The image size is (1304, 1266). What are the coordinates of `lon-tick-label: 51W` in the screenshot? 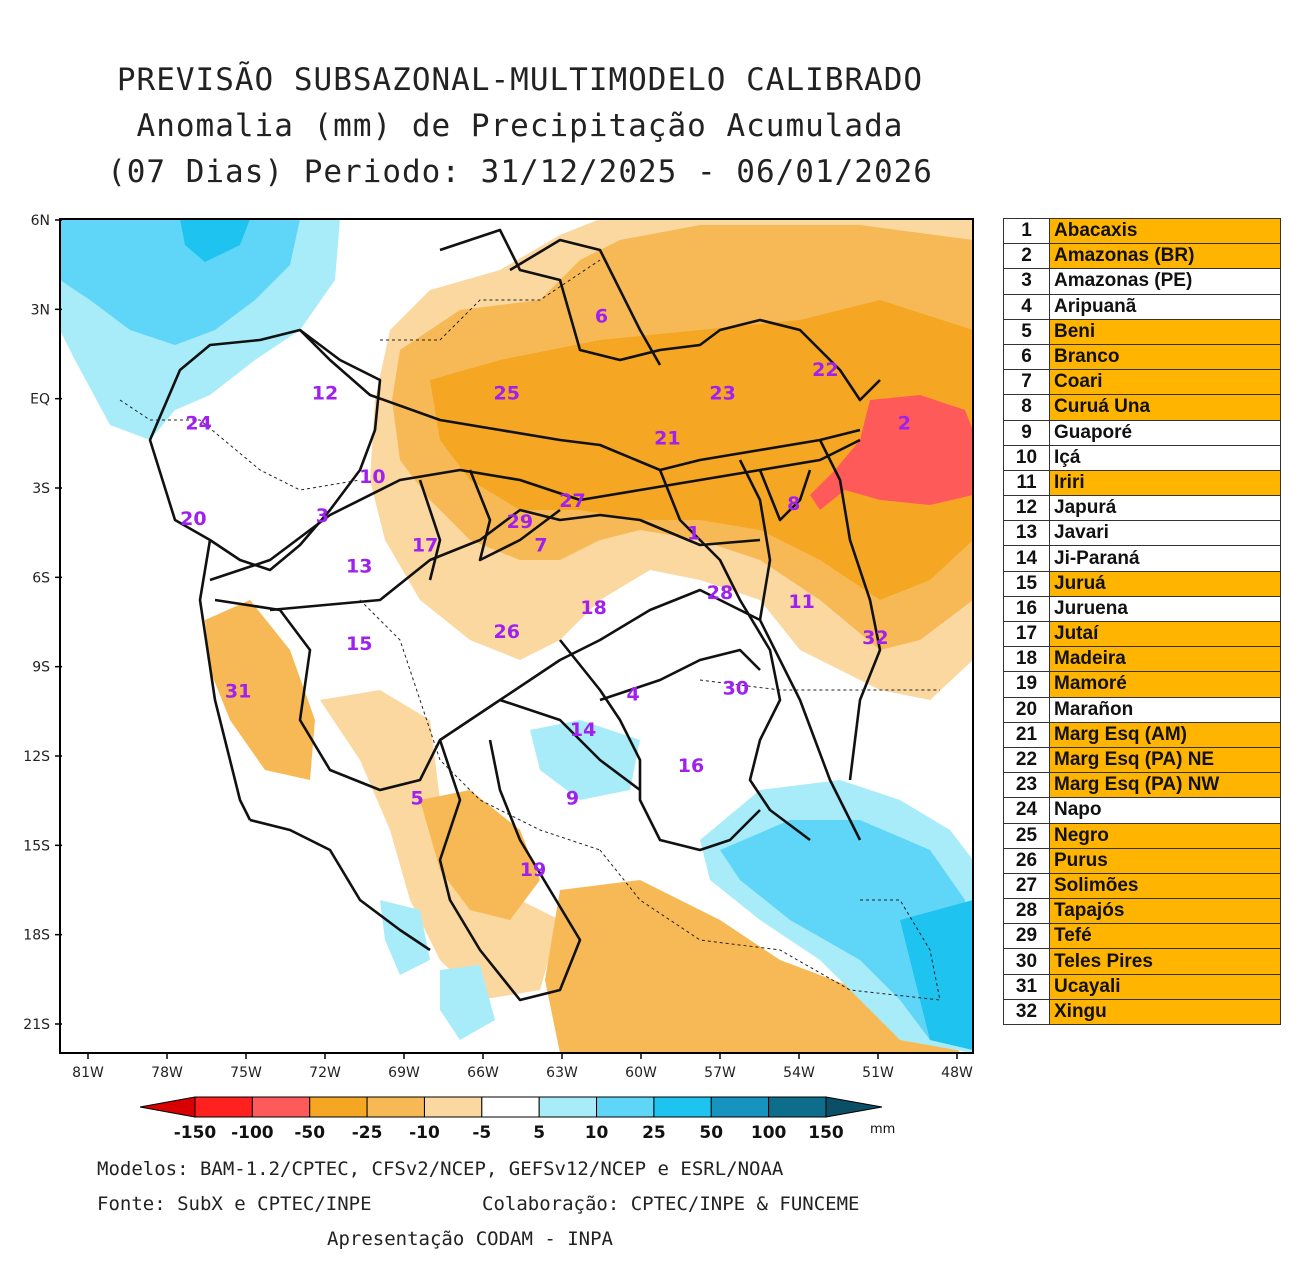 It's located at (878, 1073).